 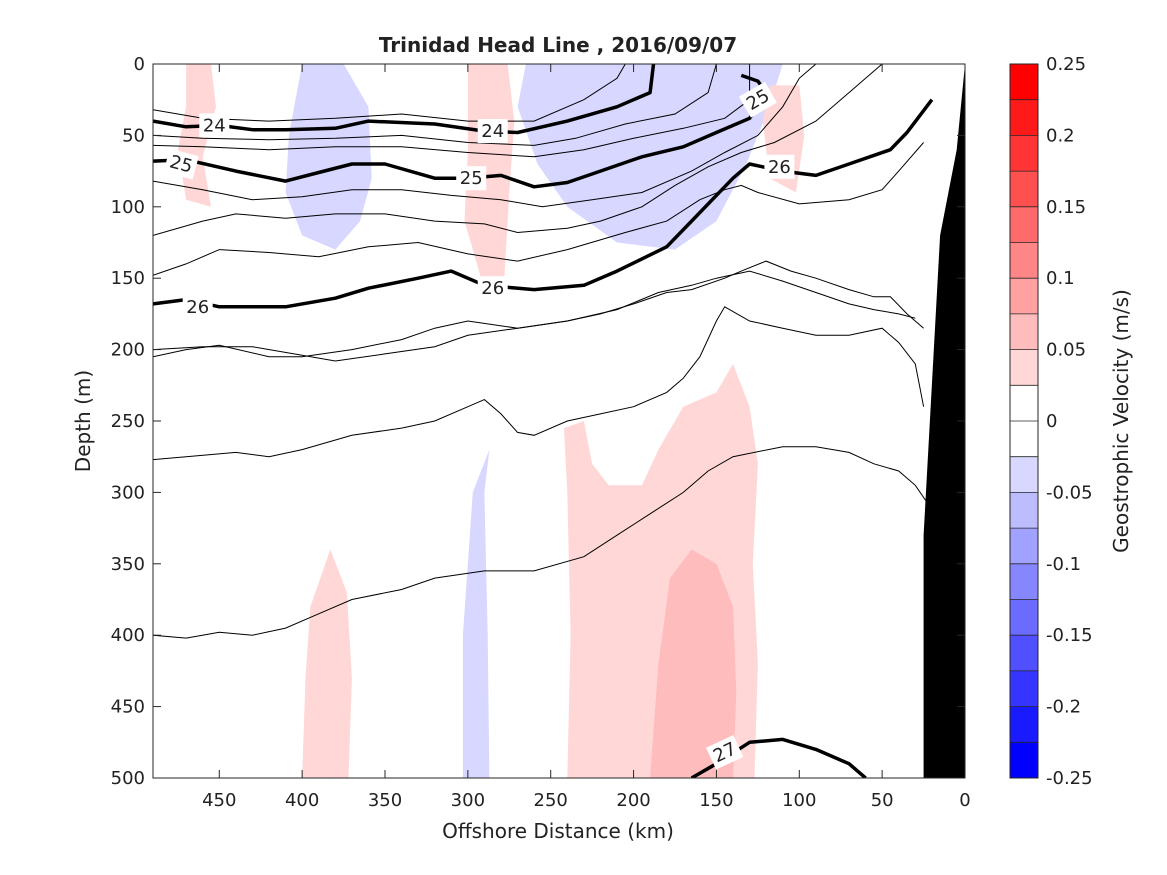 What do you see at coordinates (139, 64) in the screenshot?
I see `y-tick-label: 0` at bounding box center [139, 64].